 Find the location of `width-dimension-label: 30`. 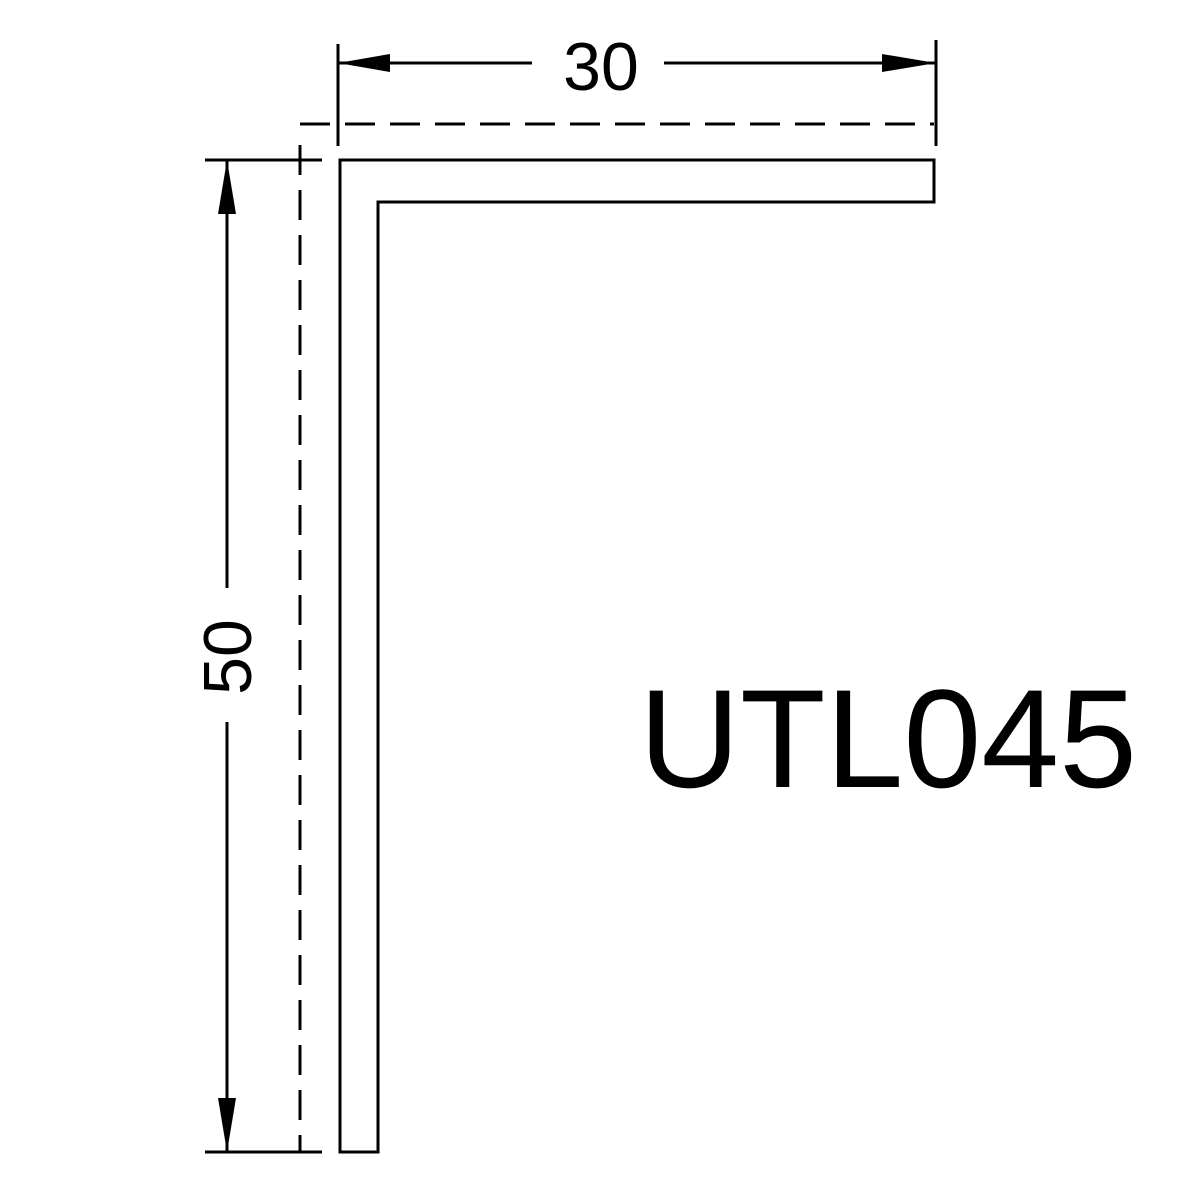

width-dimension-label: 30 is located at coordinates (601, 67).